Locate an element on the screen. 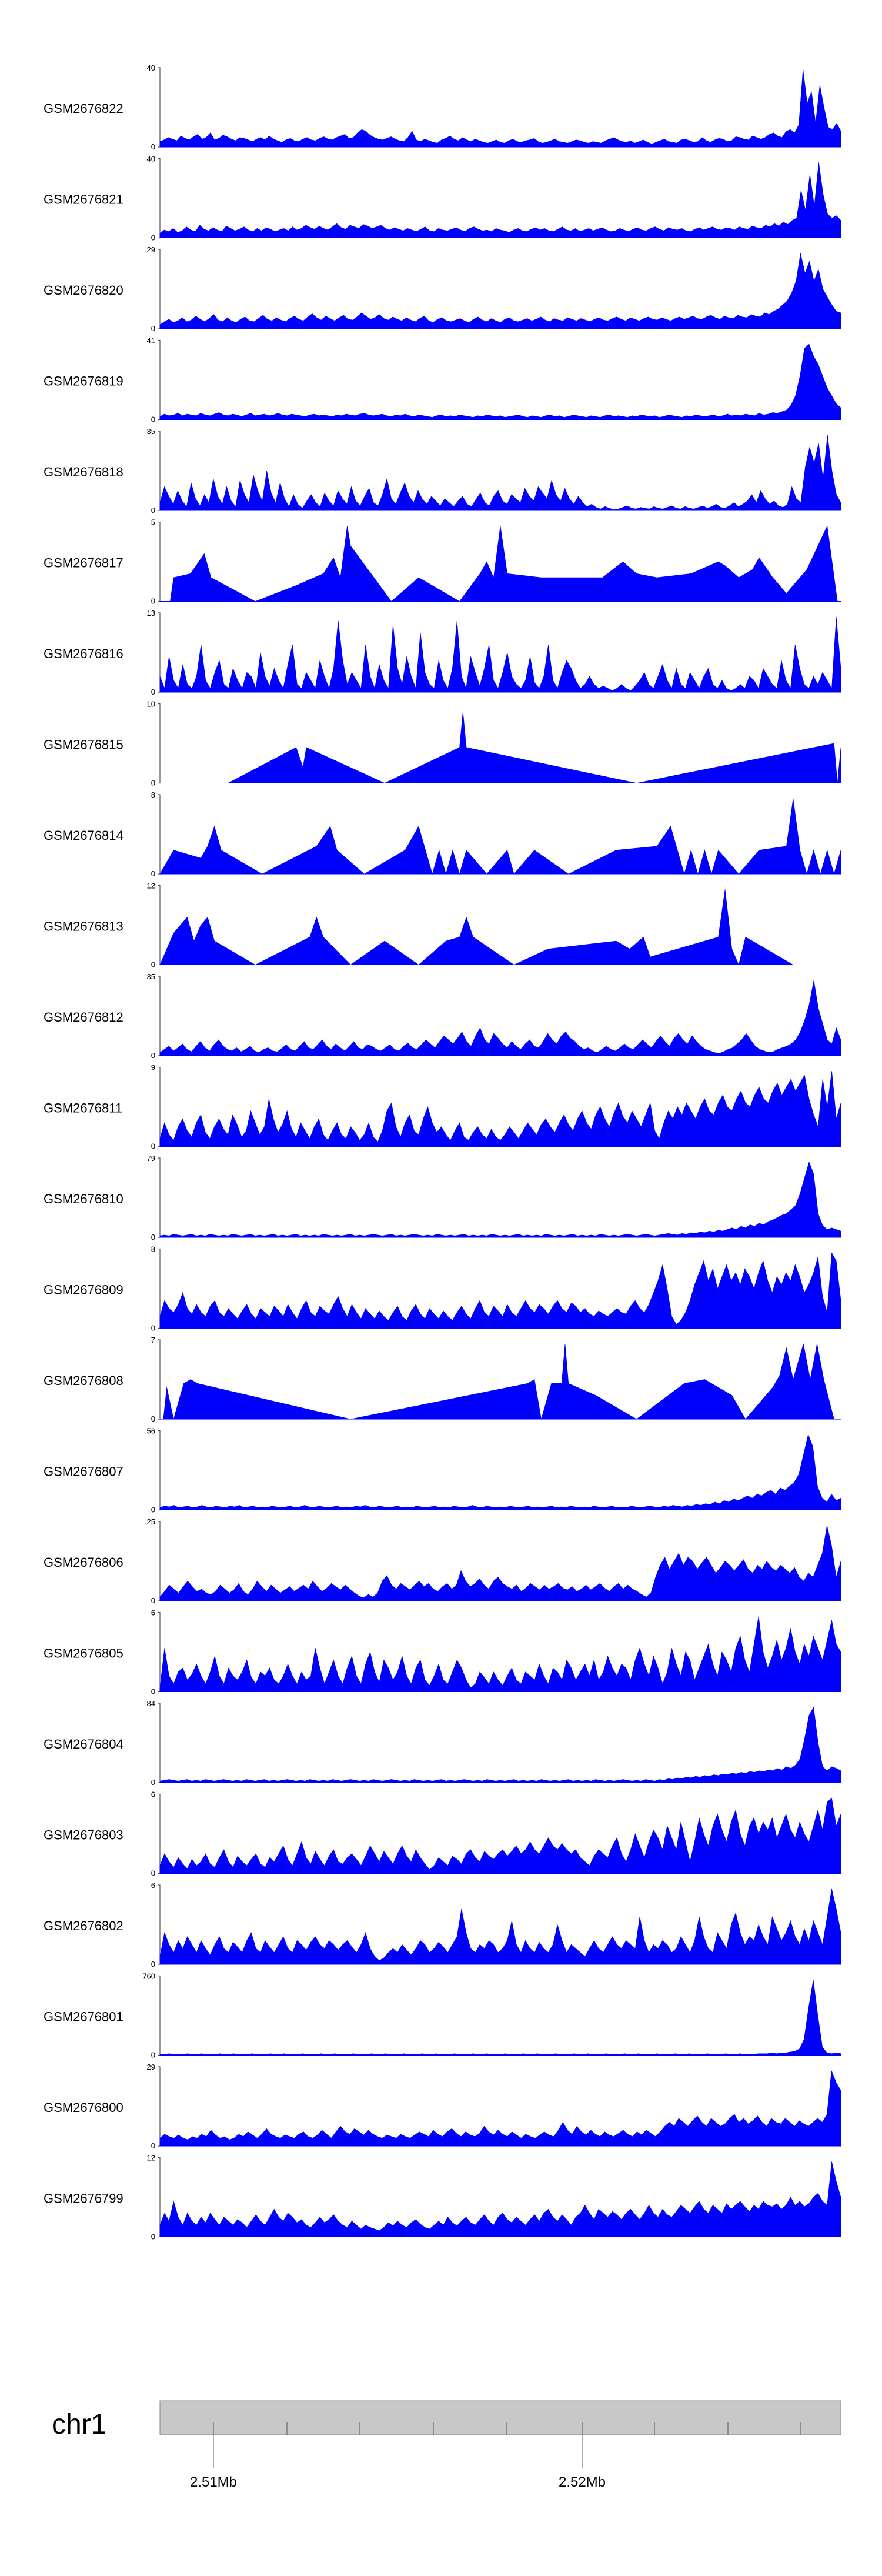 The image size is (882, 2576). track-y-max-label: 25 is located at coordinates (151, 1521).